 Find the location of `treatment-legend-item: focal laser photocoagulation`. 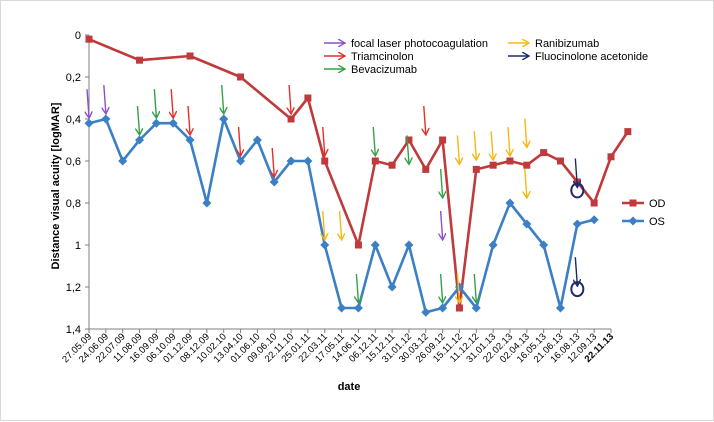

treatment-legend-item: focal laser photocoagulation is located at coordinates (406, 44).